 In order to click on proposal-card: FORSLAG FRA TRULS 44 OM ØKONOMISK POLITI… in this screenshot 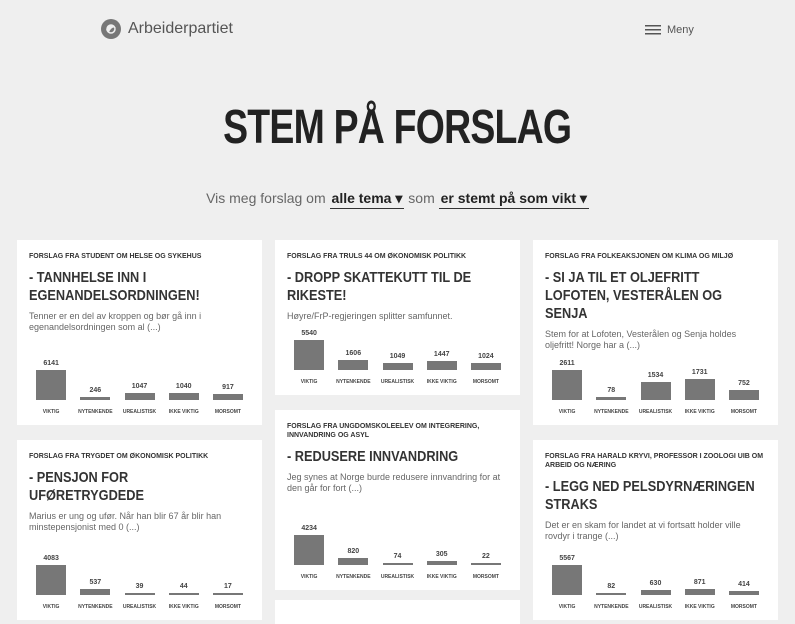, I will do `click(397, 317)`.